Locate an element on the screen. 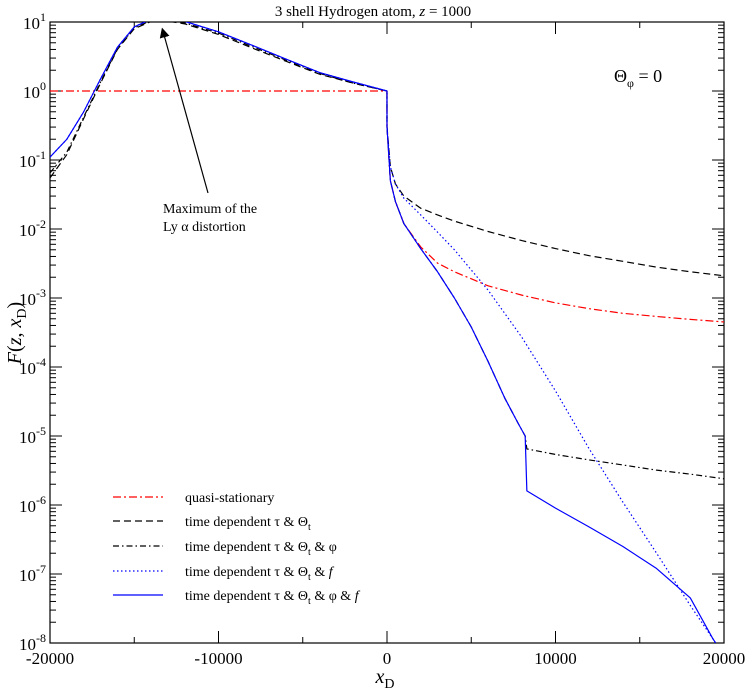  y-tick-label: 10⁻³ is located at coordinates (32, 297).